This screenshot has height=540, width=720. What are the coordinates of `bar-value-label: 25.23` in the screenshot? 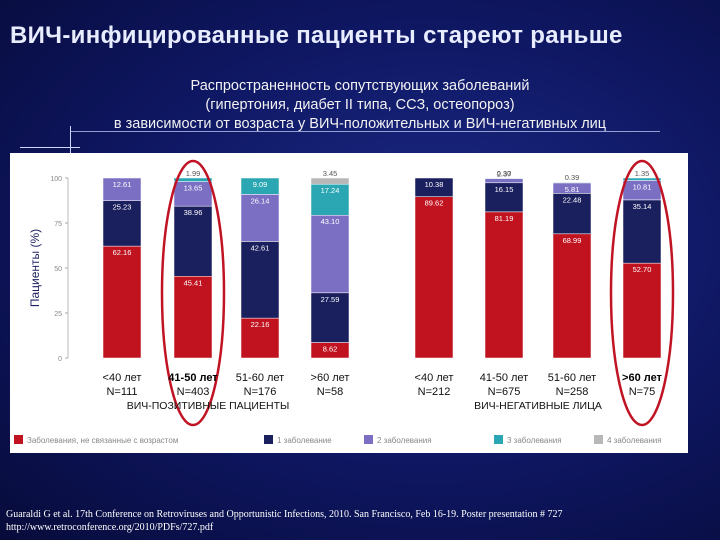 It's located at (122, 207).